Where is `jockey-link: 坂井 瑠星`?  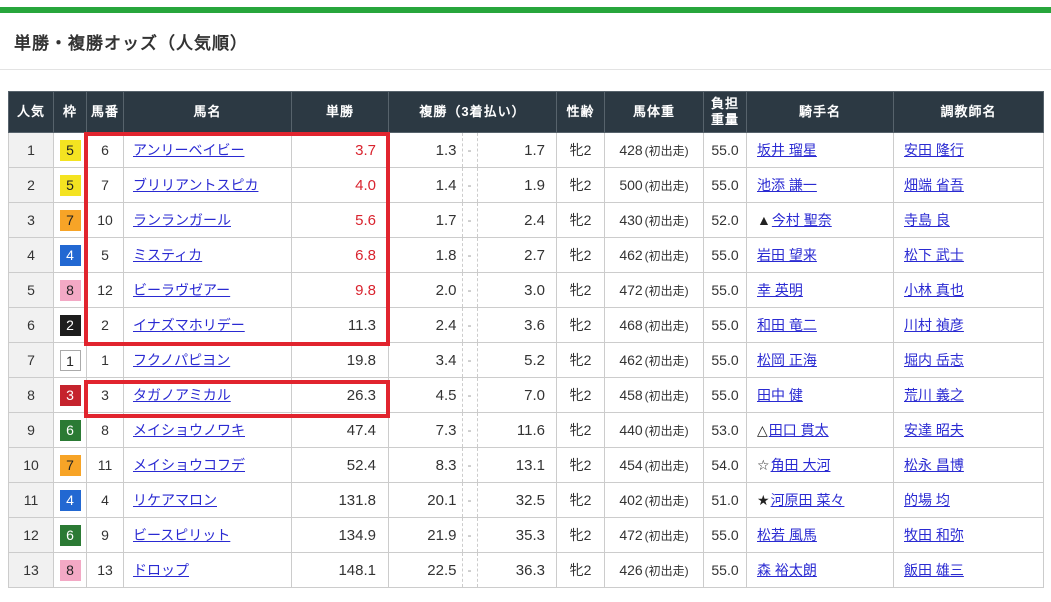
jockey-link: 坂井 瑠星 is located at coordinates (787, 150).